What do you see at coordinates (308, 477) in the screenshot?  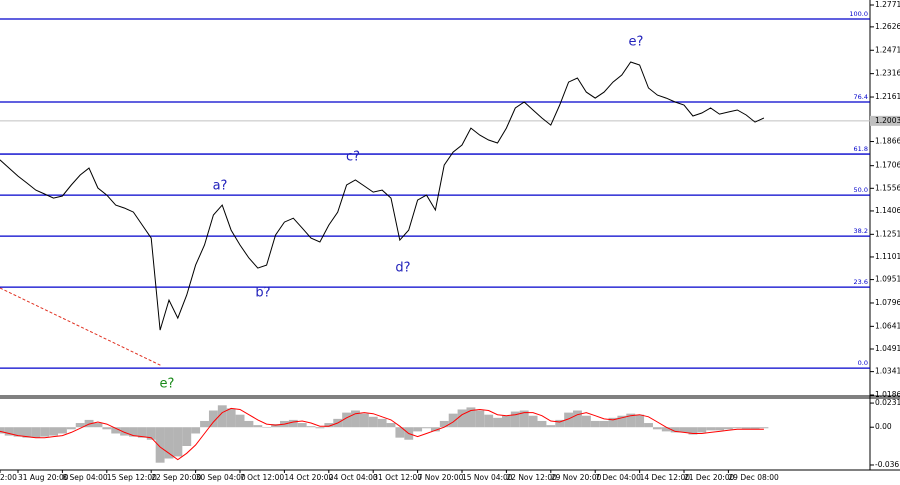 I see `x-tick-label: 14 Oct 20:00` at bounding box center [308, 477].